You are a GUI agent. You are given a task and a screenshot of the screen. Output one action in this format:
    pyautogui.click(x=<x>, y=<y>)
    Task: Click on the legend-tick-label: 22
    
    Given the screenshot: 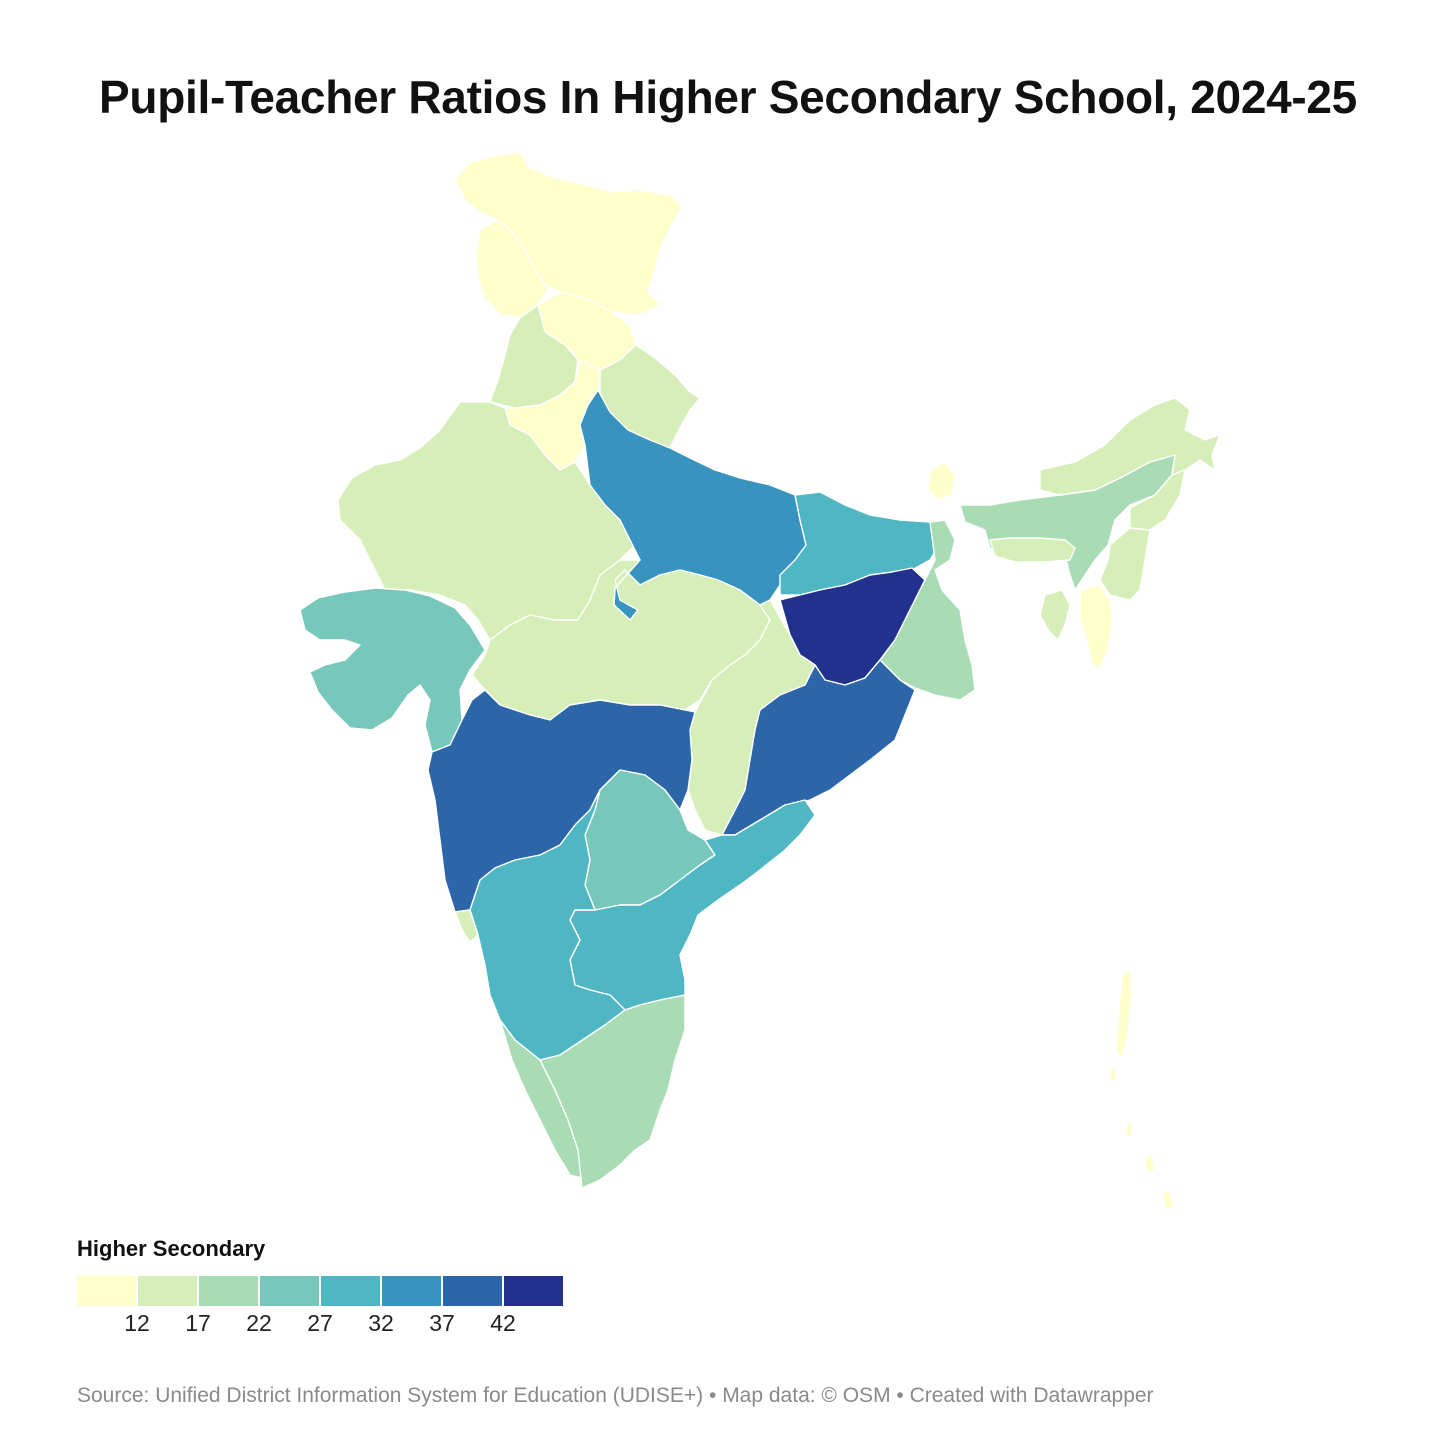 What is the action you would take?
    pyautogui.click(x=259, y=1323)
    